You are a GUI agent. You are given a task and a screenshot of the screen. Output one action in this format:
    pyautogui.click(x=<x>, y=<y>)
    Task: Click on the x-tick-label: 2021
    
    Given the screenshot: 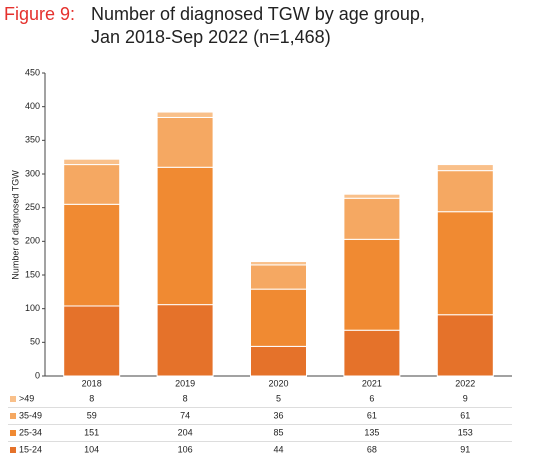 What is the action you would take?
    pyautogui.click(x=372, y=383)
    